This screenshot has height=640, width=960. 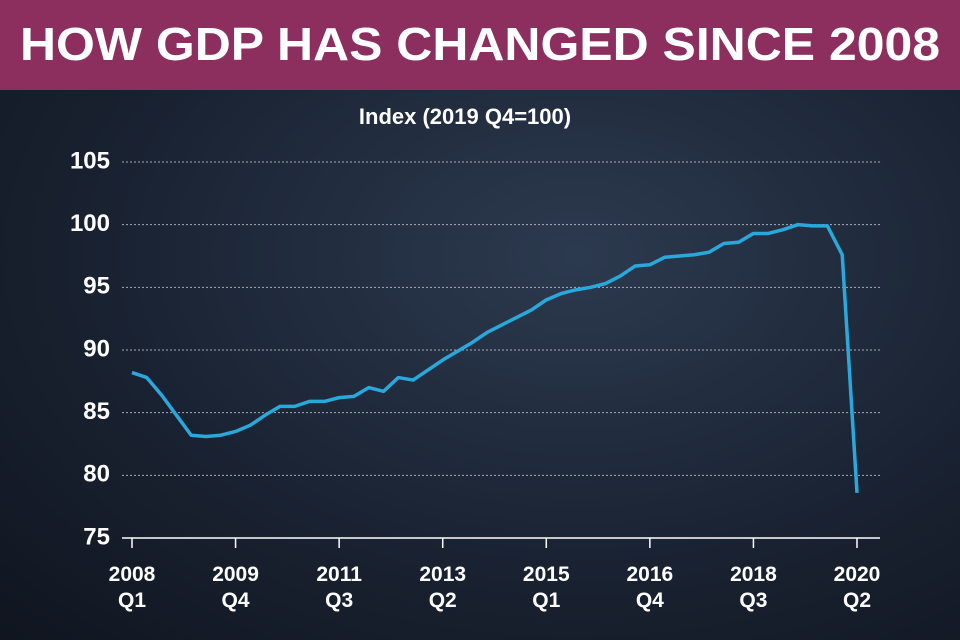 What do you see at coordinates (465, 116) in the screenshot?
I see `y-axis-label: Index (2019 Q4=100)` at bounding box center [465, 116].